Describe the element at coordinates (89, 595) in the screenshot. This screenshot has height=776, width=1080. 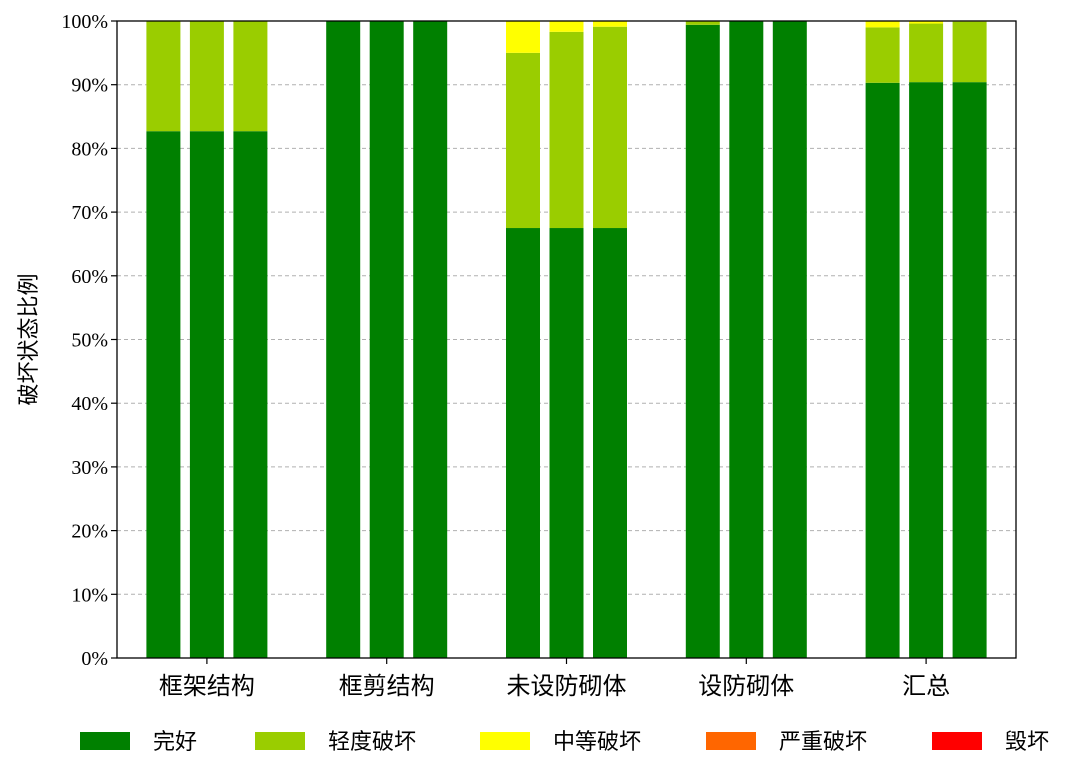
I see `y-tick-label: 10%` at that location.